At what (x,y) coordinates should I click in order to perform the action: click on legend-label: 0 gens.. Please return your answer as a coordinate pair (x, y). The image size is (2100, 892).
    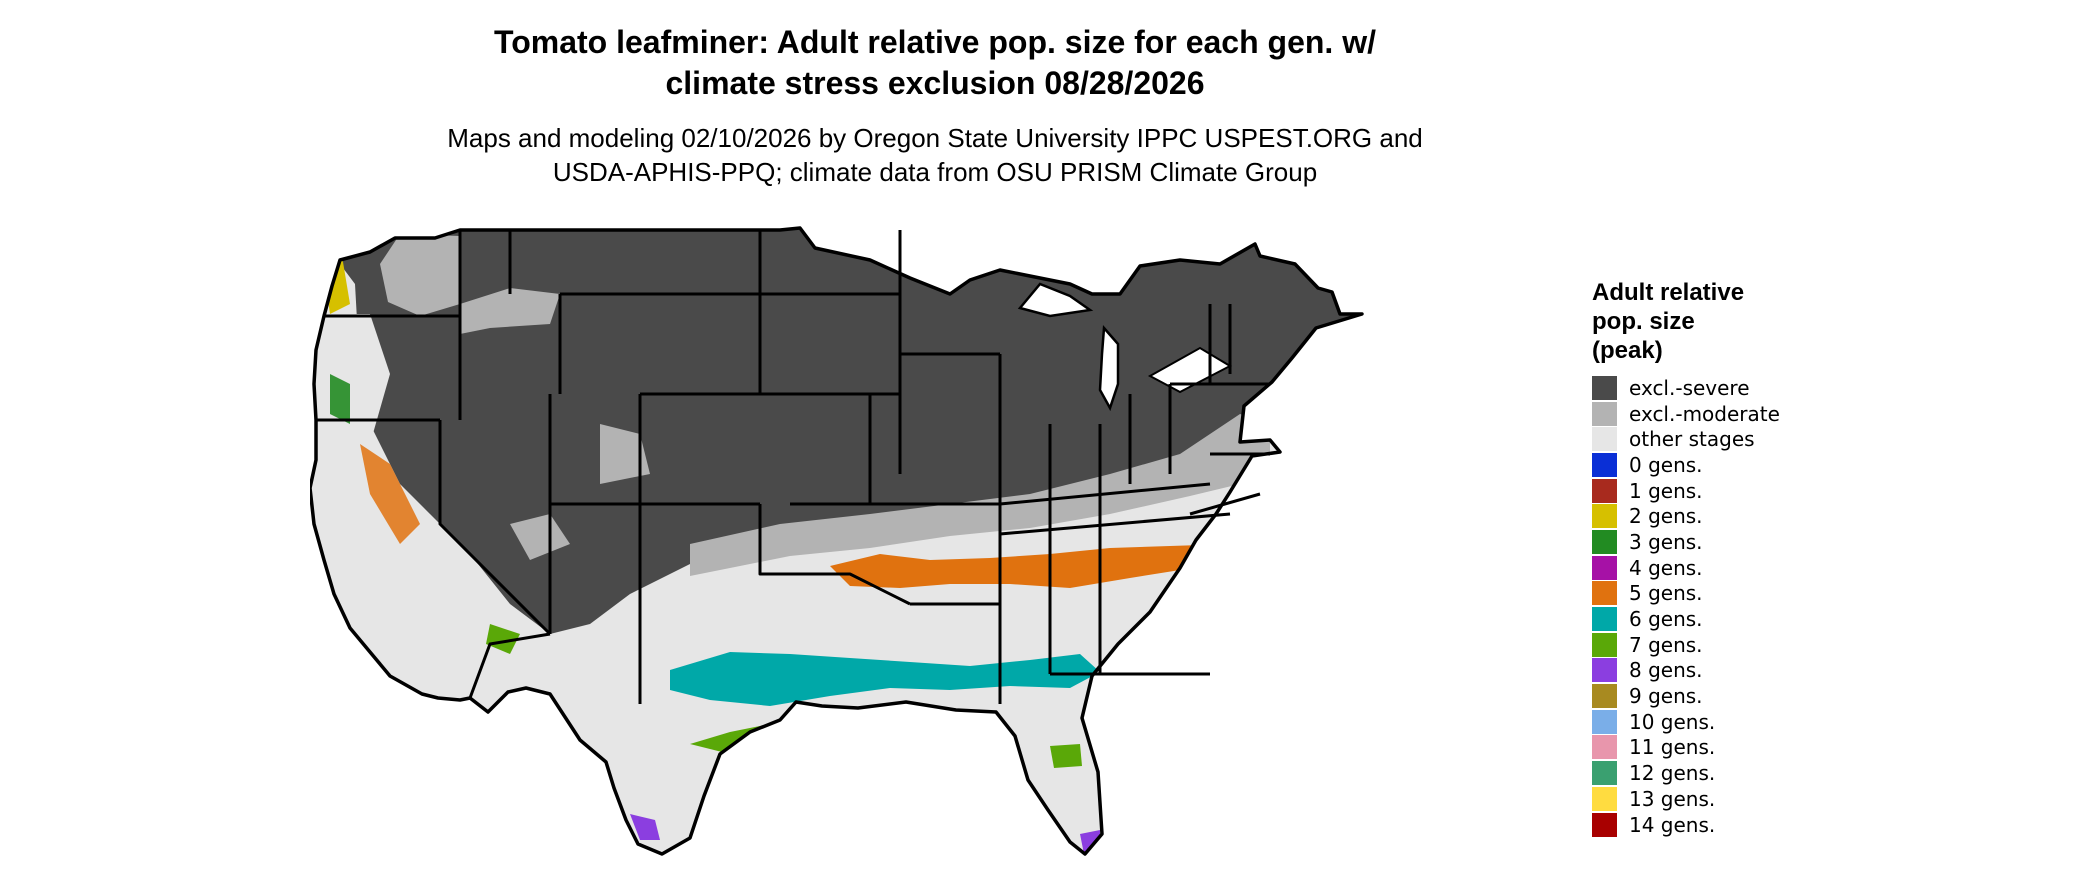
    Looking at the image, I should click on (1666, 464).